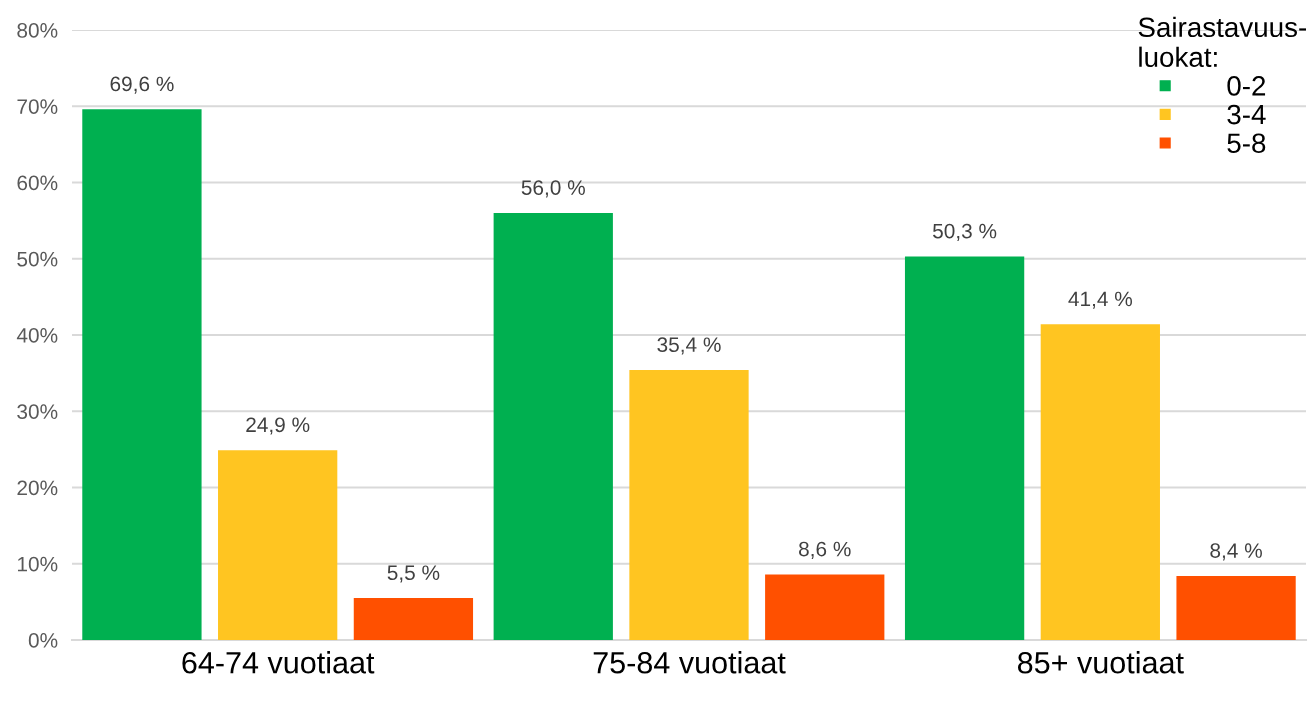  Describe the element at coordinates (965, 232) in the screenshot. I see `data-label: 50,3 %` at that location.